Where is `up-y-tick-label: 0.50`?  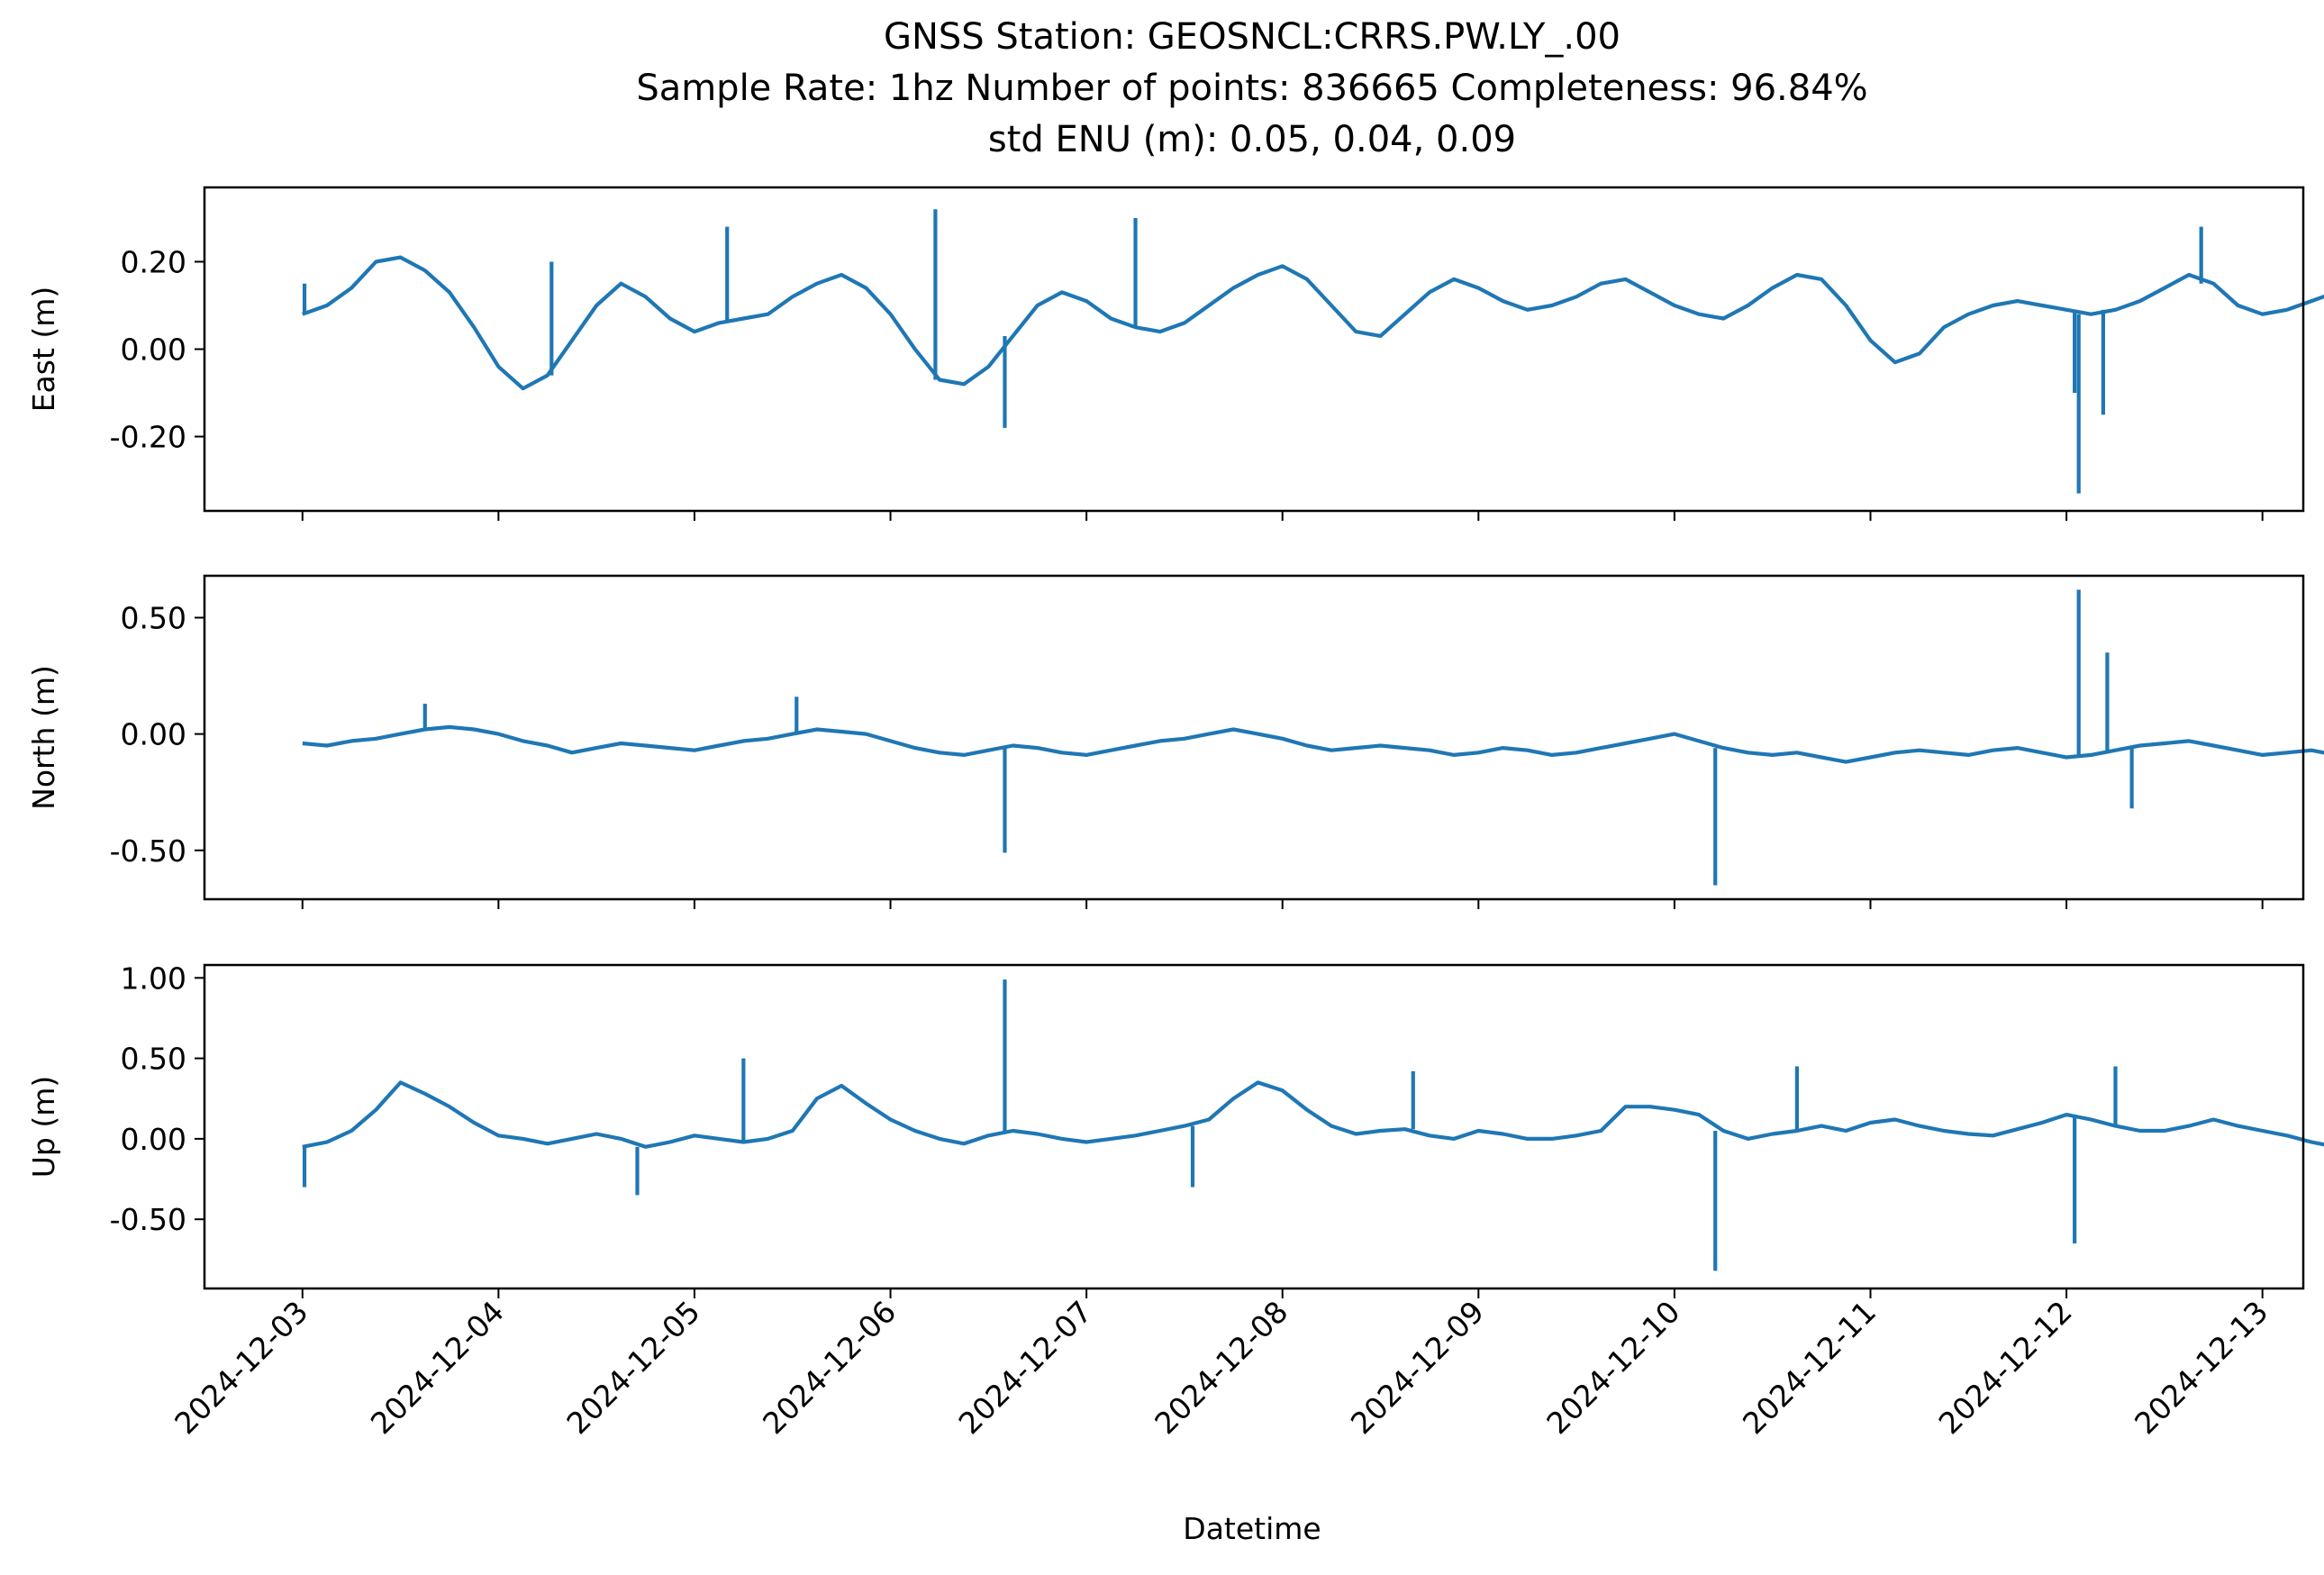
up-y-tick-label: 0.50 is located at coordinates (154, 1059).